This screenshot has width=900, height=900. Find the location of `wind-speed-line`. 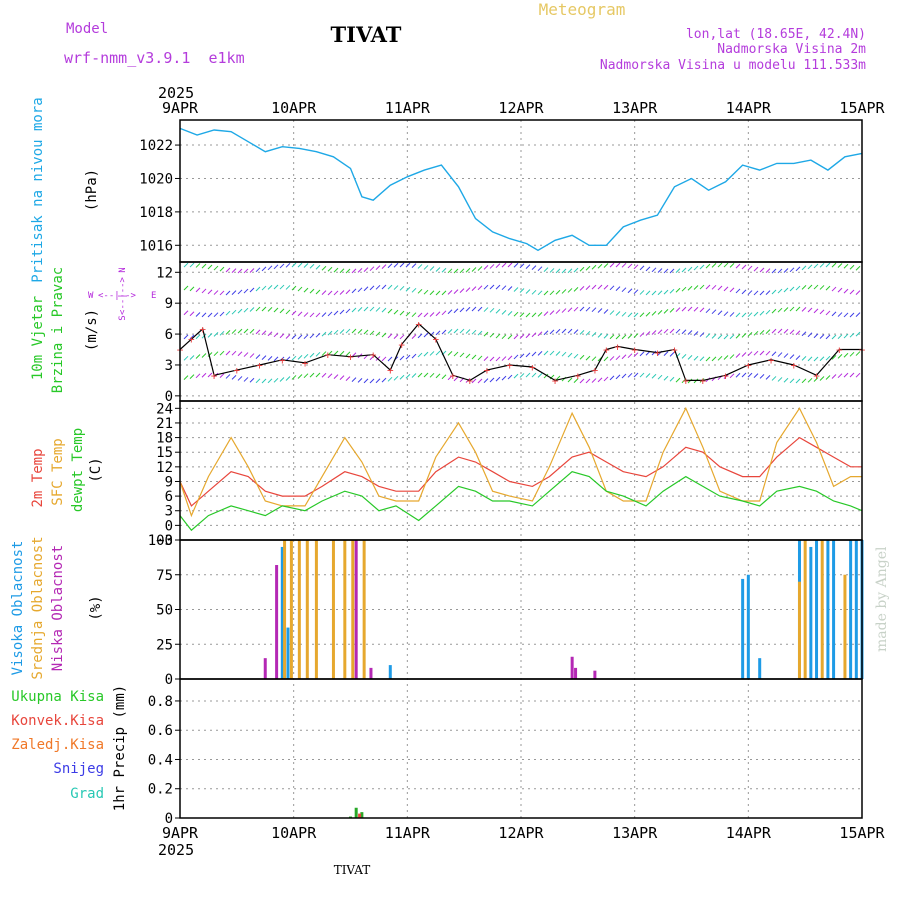

wind-speed-line is located at coordinates (520, 352).